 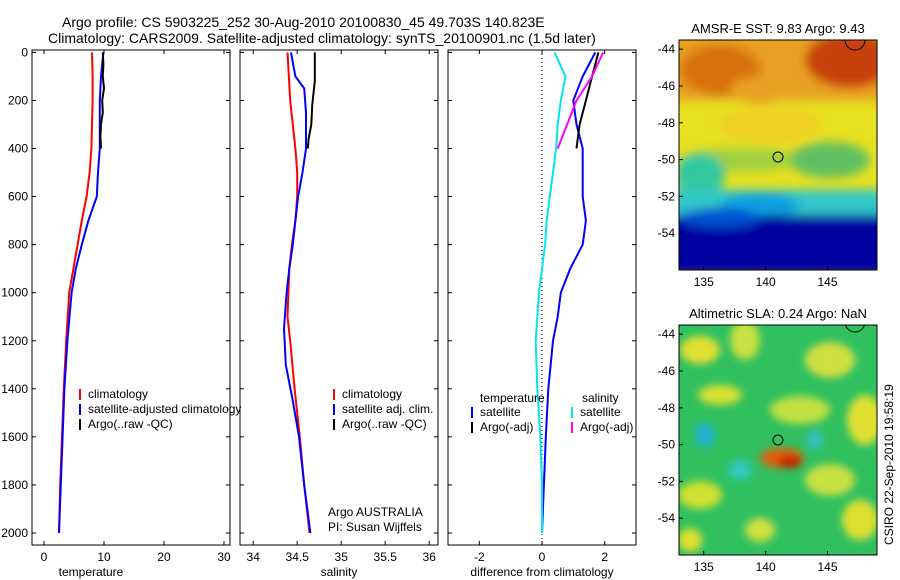 What do you see at coordinates (667, 86) in the screenshot?
I see `sst_map-ytick-label: -46` at bounding box center [667, 86].